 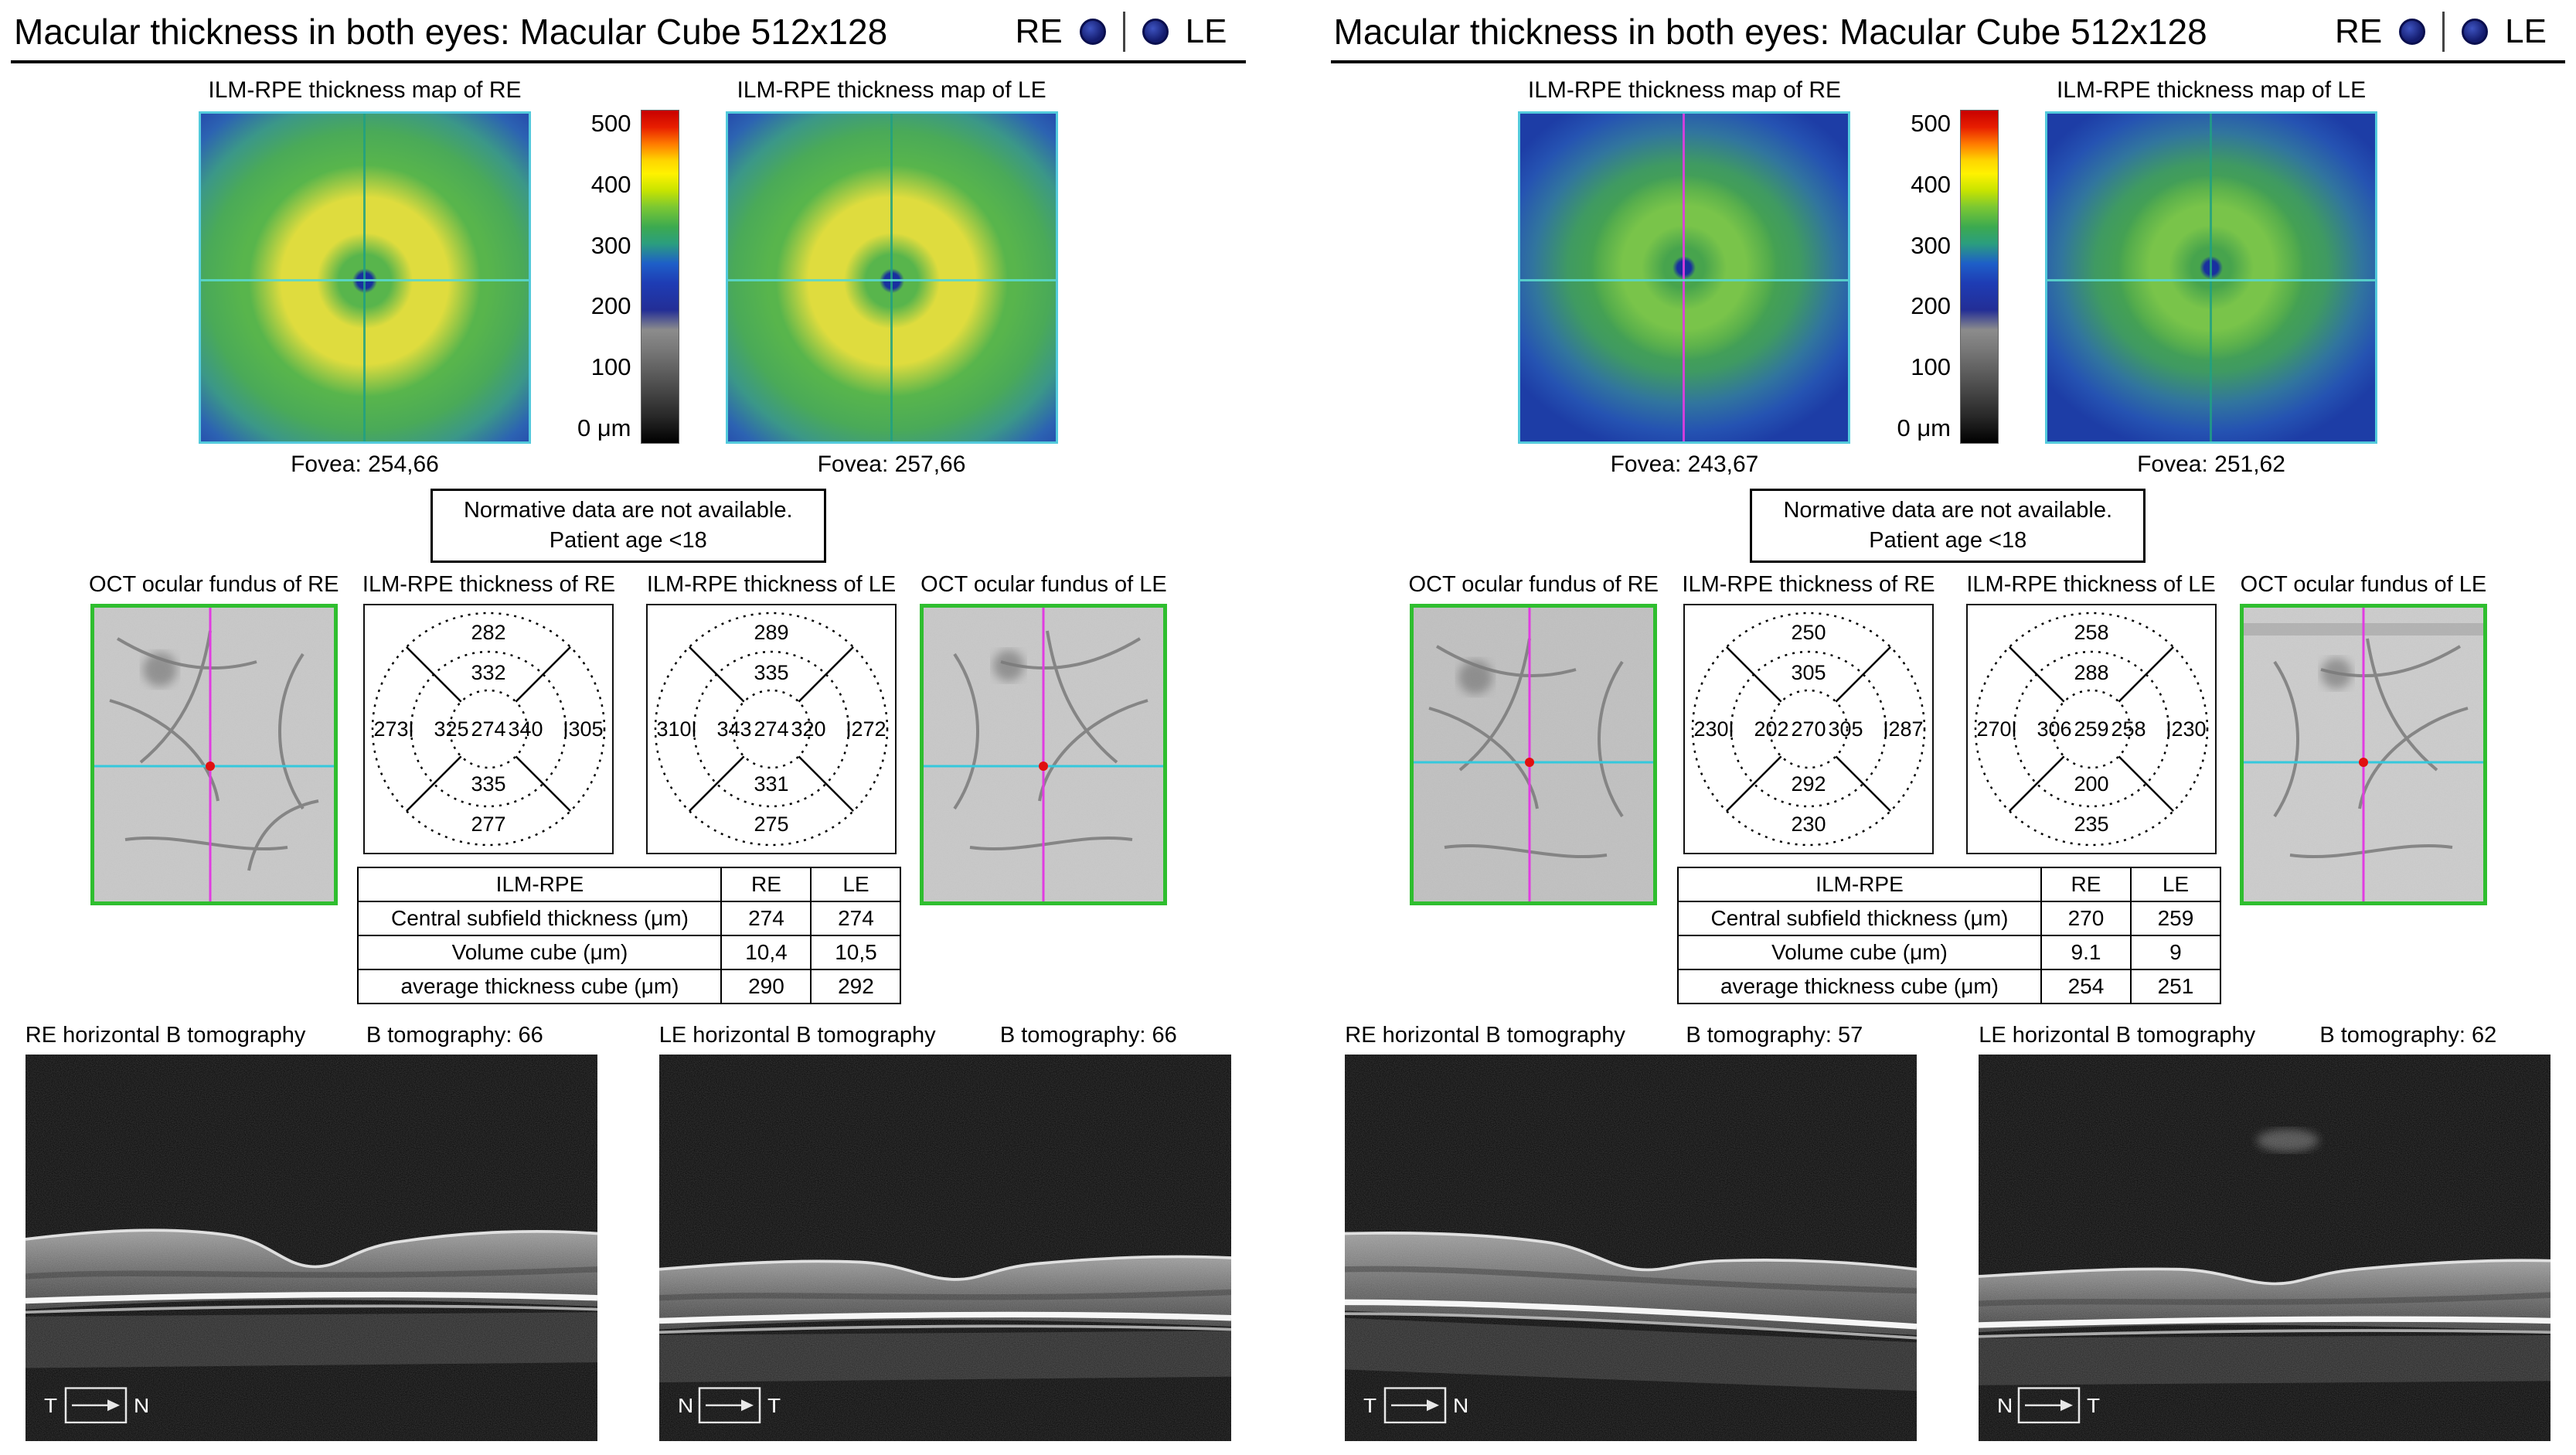 What do you see at coordinates (1128, 32) in the screenshot?
I see `eye-toggle-group: RE LE` at bounding box center [1128, 32].